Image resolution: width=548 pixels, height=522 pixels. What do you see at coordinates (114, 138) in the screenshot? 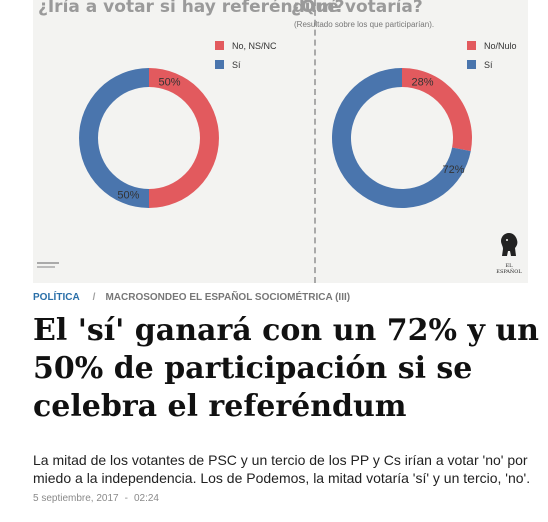
I see `donut-slice-s` at bounding box center [114, 138].